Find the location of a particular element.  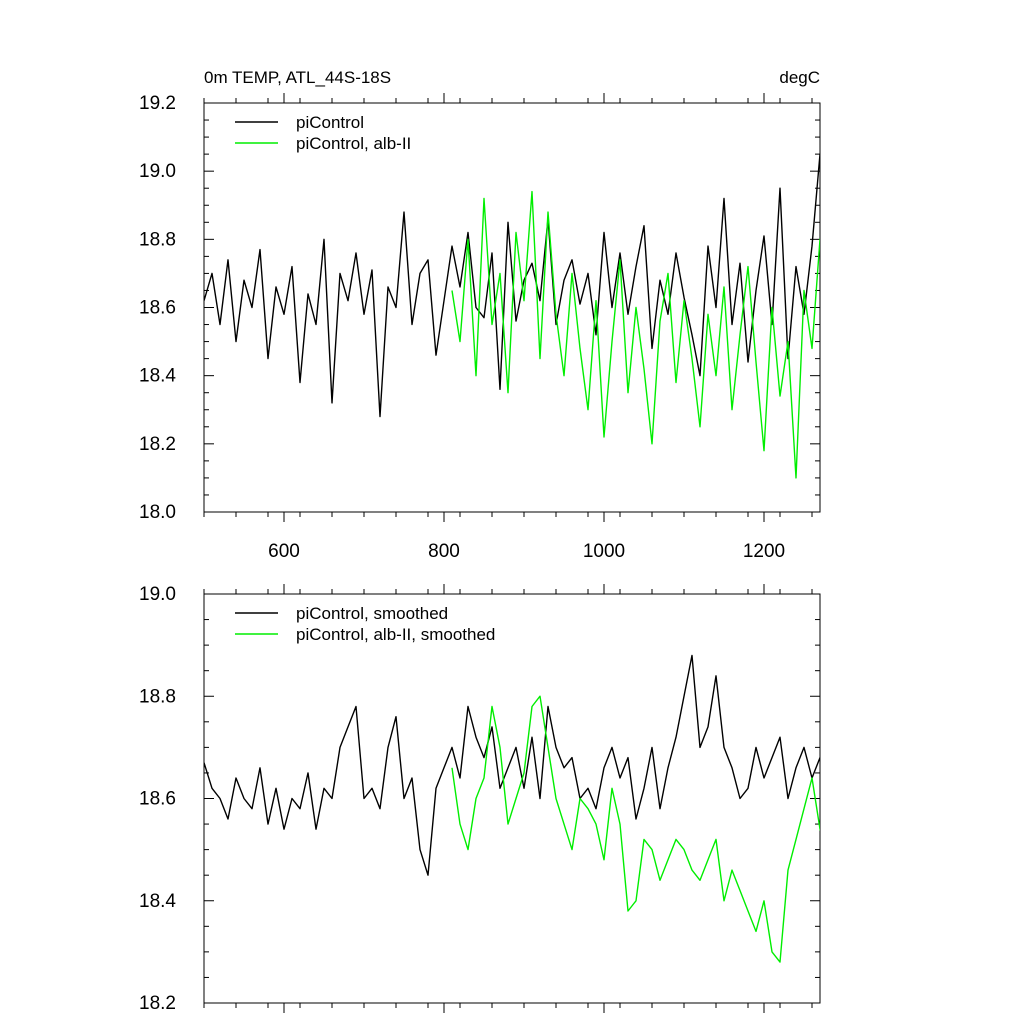

legend-label-1: piControl, alb-II, smoothed is located at coordinates (395, 634).